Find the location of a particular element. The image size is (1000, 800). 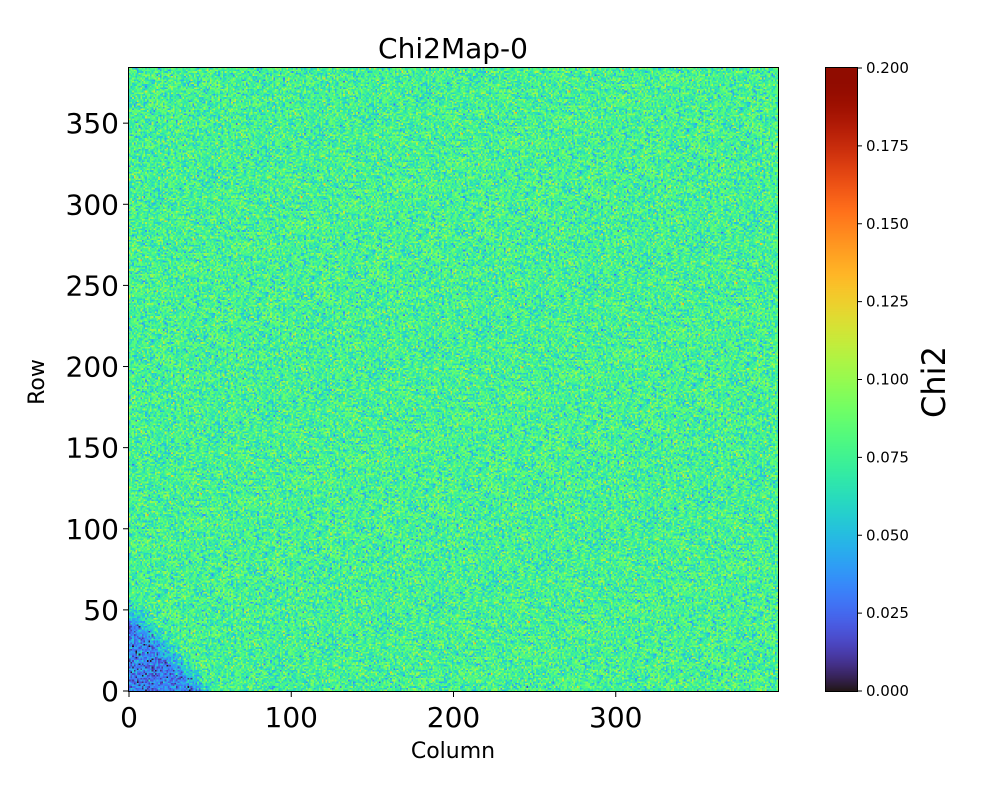

y-axis-ticks: 0 50 100 150 200 250 300 350 is located at coordinates (97, 407).